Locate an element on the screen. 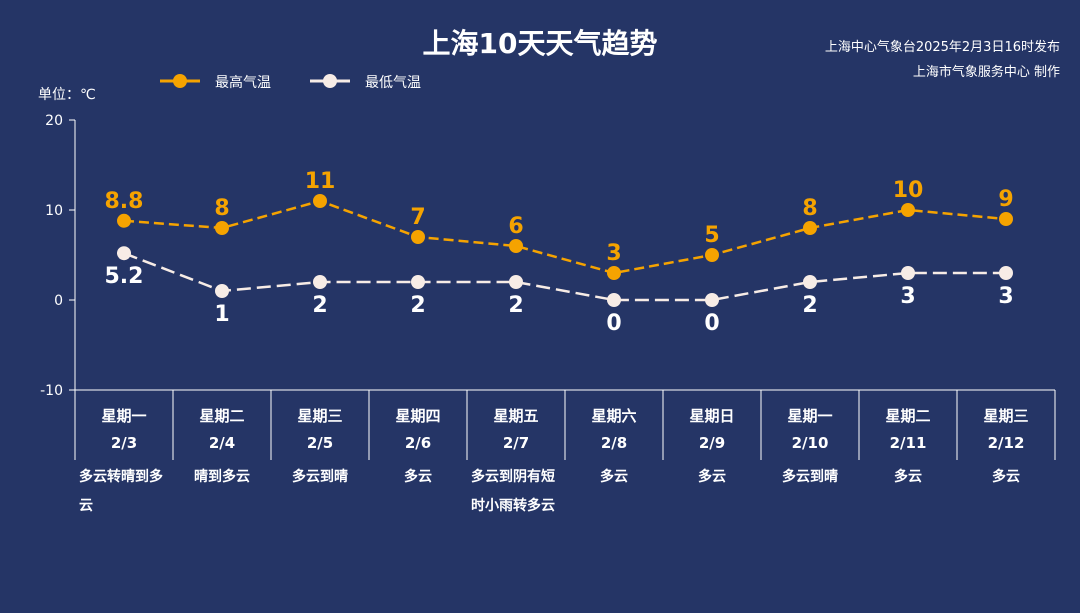  data-label-high: 3 is located at coordinates (613, 253).